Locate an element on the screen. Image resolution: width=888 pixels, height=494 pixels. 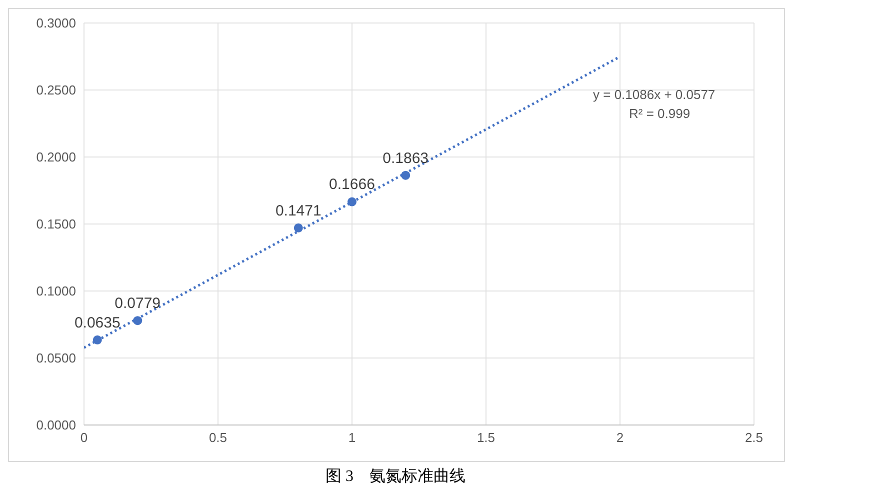
x-tick-label: 2 is located at coordinates (620, 438).